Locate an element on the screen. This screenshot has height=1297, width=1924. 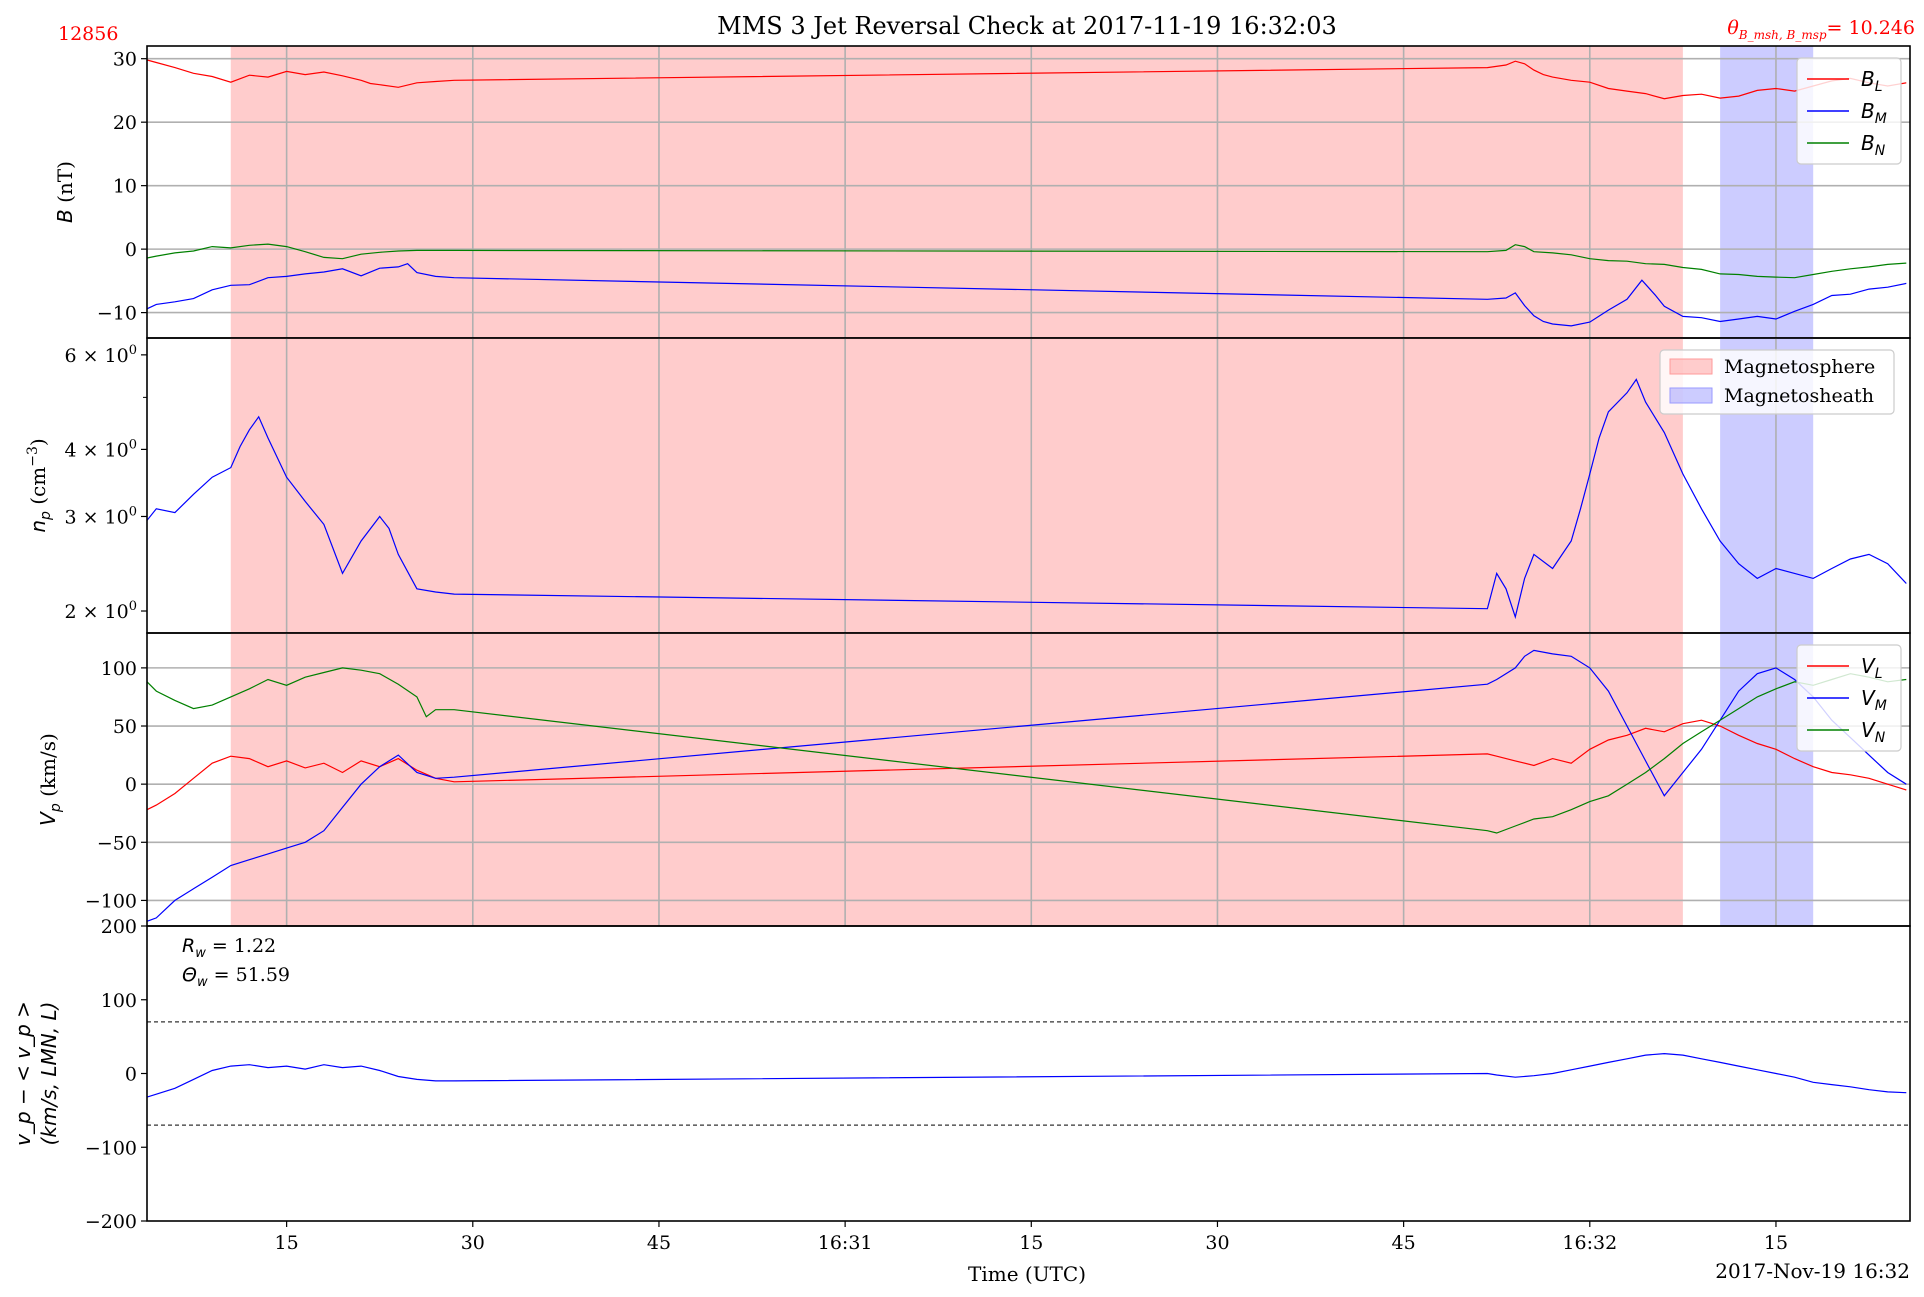
y-tick-label: 3 × 100 is located at coordinates (100, 516).